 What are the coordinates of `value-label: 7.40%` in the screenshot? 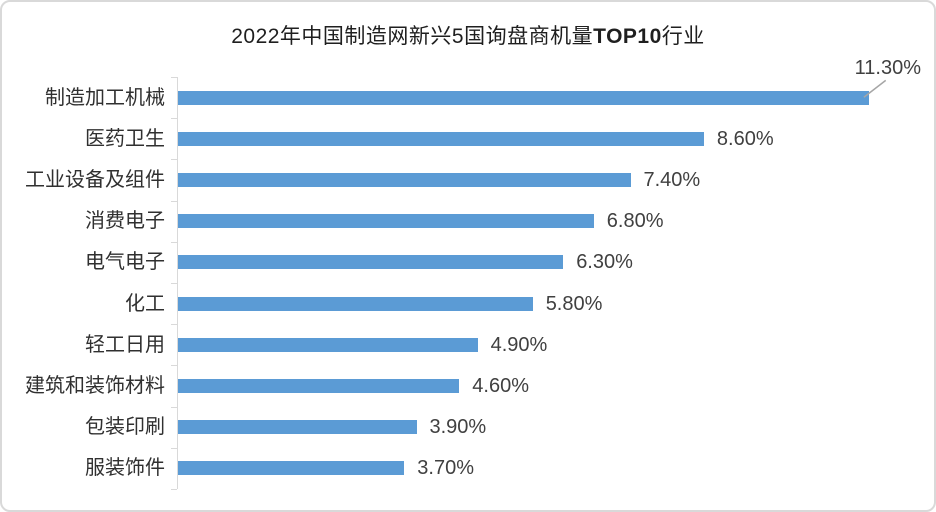 It's located at (672, 180).